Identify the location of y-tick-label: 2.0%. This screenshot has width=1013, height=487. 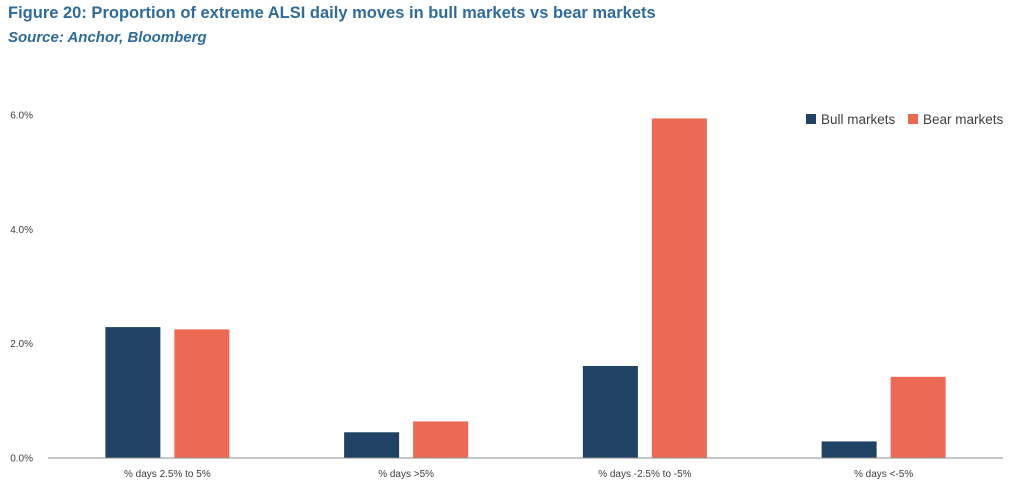
(21, 344).